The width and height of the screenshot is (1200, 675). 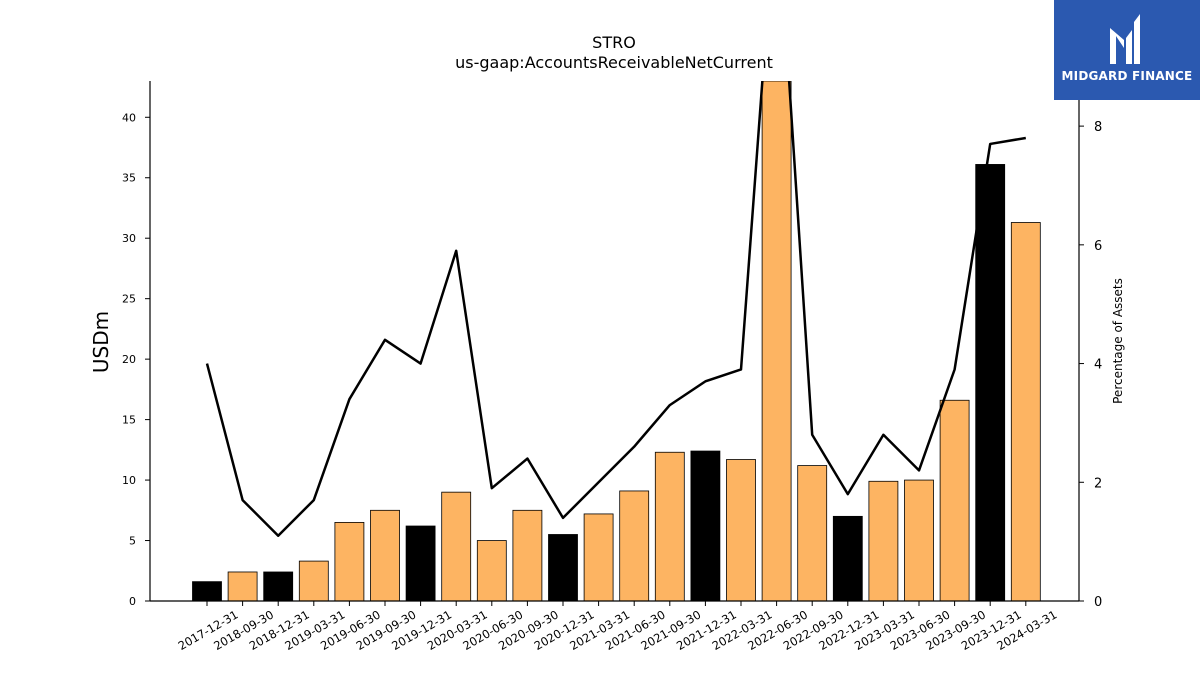 I want to click on y-tick-label: 25, so click(x=129, y=299).